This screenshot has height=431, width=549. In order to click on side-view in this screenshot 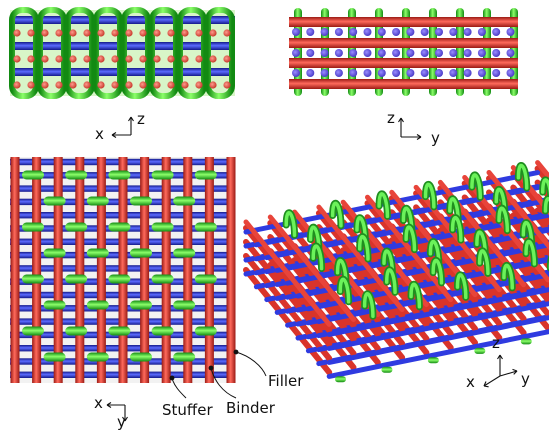, I will do `click(403, 52)`.